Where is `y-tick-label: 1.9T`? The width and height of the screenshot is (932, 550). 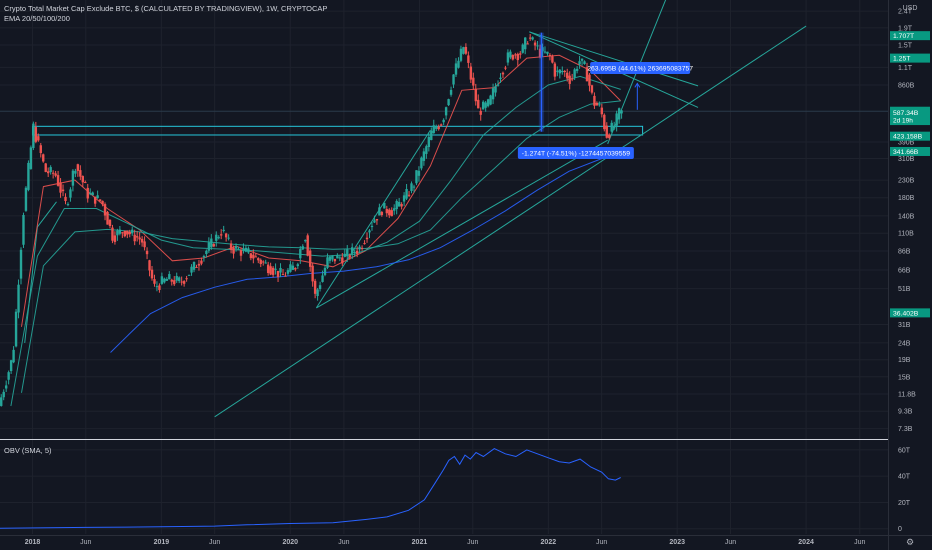
y-tick-label: 1.9T is located at coordinates (905, 28).